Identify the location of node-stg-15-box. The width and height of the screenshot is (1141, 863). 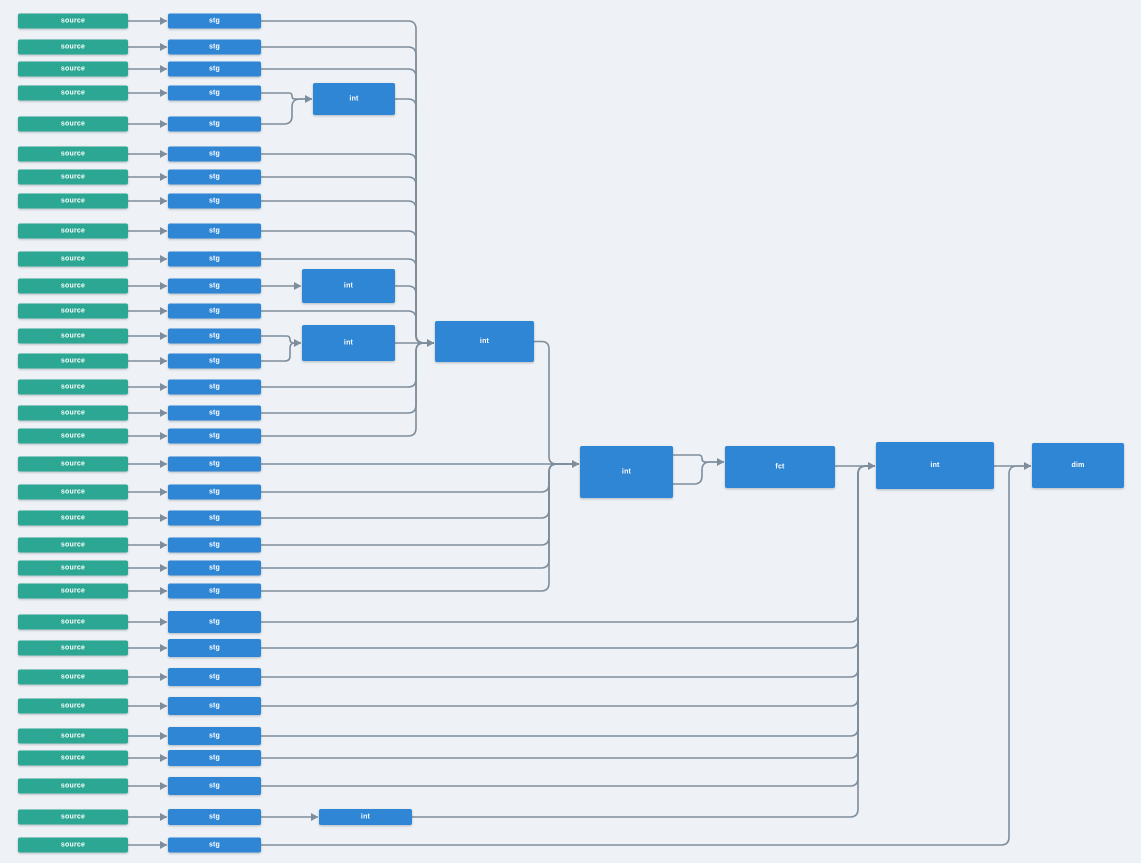
(214, 387).